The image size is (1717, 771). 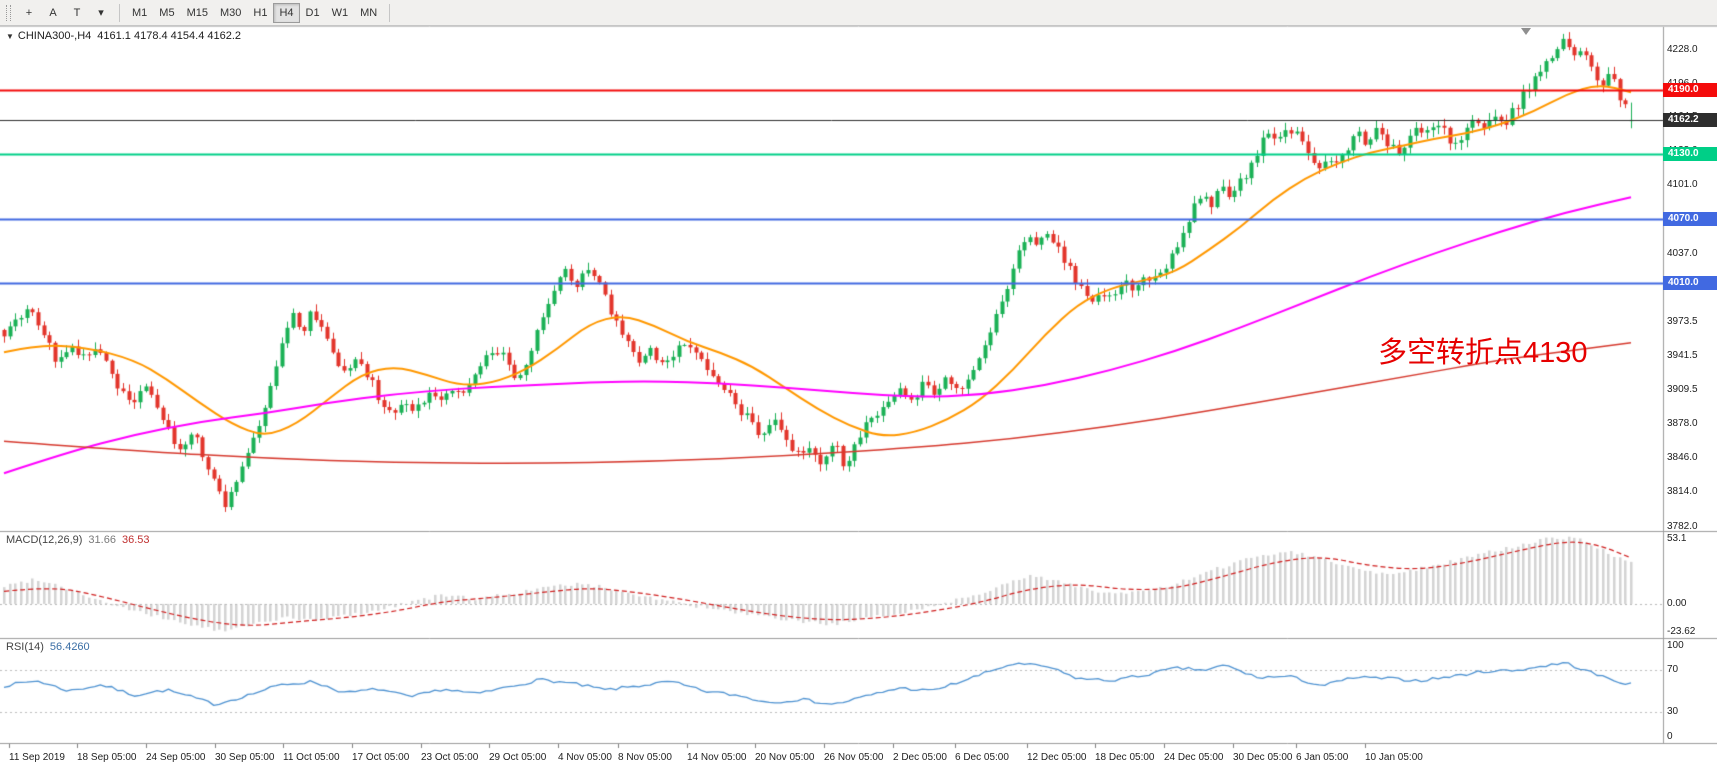 What do you see at coordinates (29, 13) in the screenshot?
I see `crosshair-tool-button: +` at bounding box center [29, 13].